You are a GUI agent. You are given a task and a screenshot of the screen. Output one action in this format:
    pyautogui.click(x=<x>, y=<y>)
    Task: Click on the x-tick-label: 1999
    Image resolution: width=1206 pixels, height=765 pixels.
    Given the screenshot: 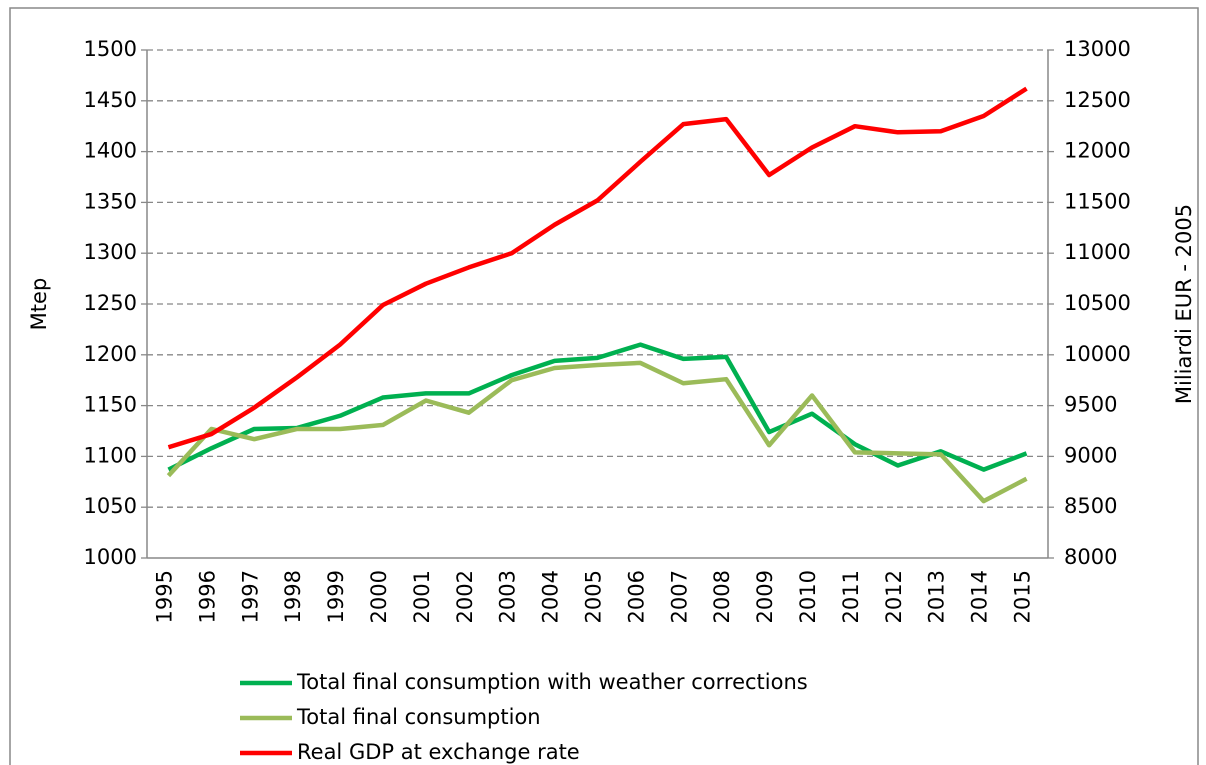 What is the action you would take?
    pyautogui.click(x=336, y=596)
    